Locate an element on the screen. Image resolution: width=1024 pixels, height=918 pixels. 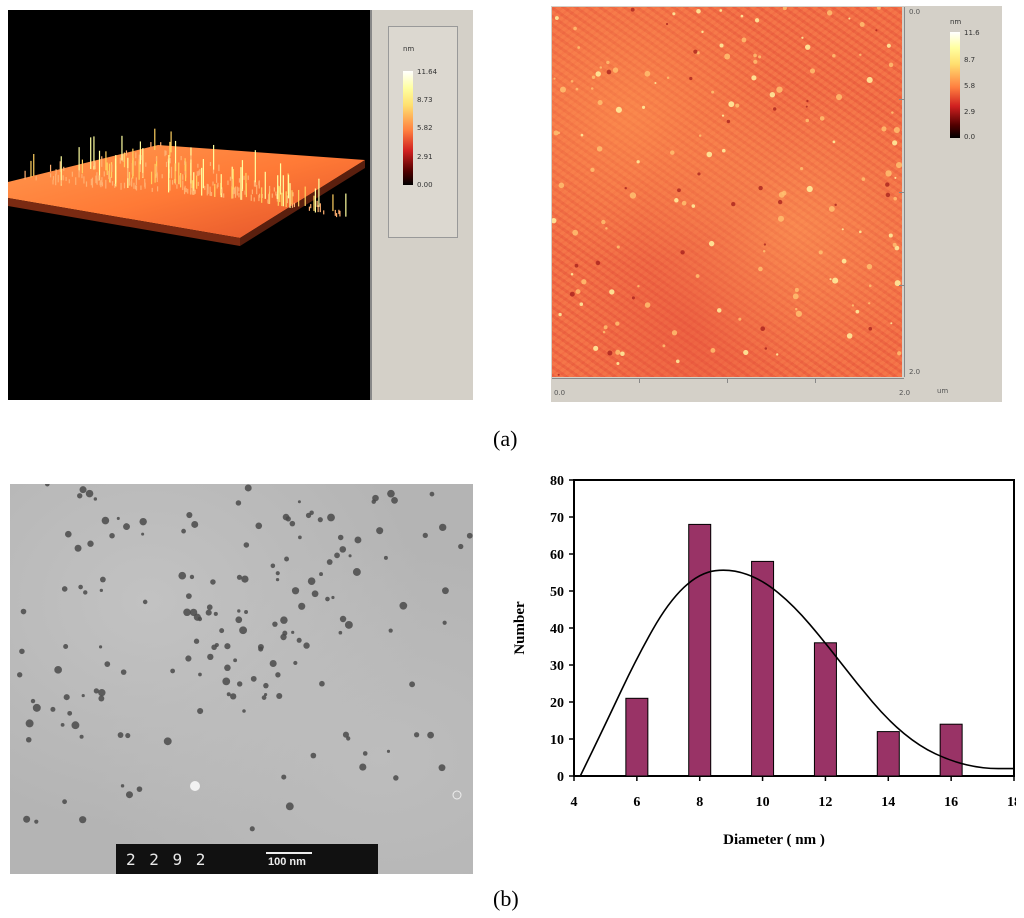
afm-3d-colorbar-frame: nm 11.64 8.73 5.82 2.91 0.00 is located at coordinates (423, 132).